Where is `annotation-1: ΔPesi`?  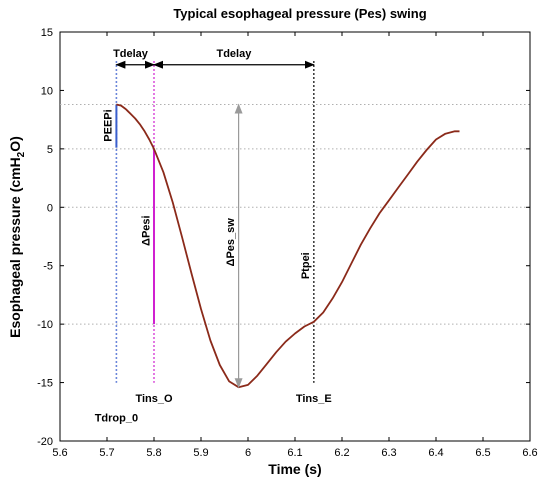
annotation-1: ΔPesi is located at coordinates (146, 230).